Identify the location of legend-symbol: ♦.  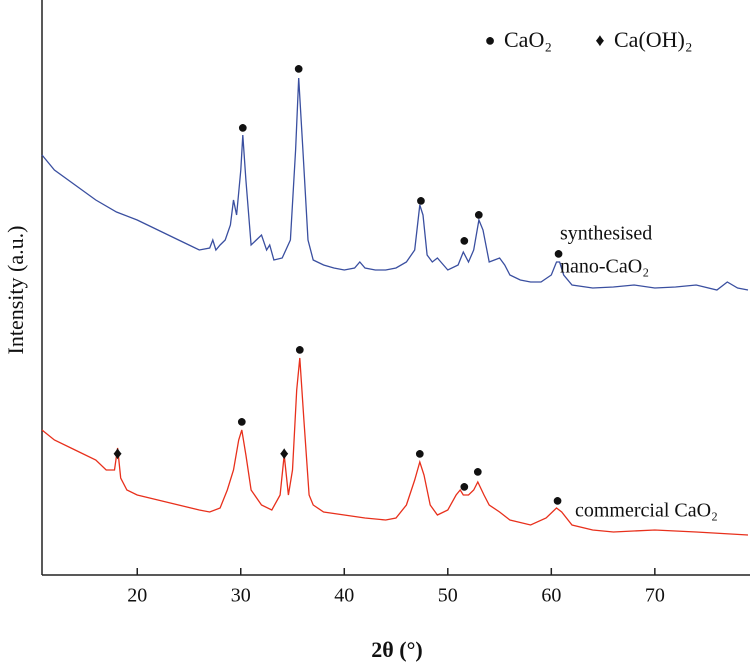
(599, 40).